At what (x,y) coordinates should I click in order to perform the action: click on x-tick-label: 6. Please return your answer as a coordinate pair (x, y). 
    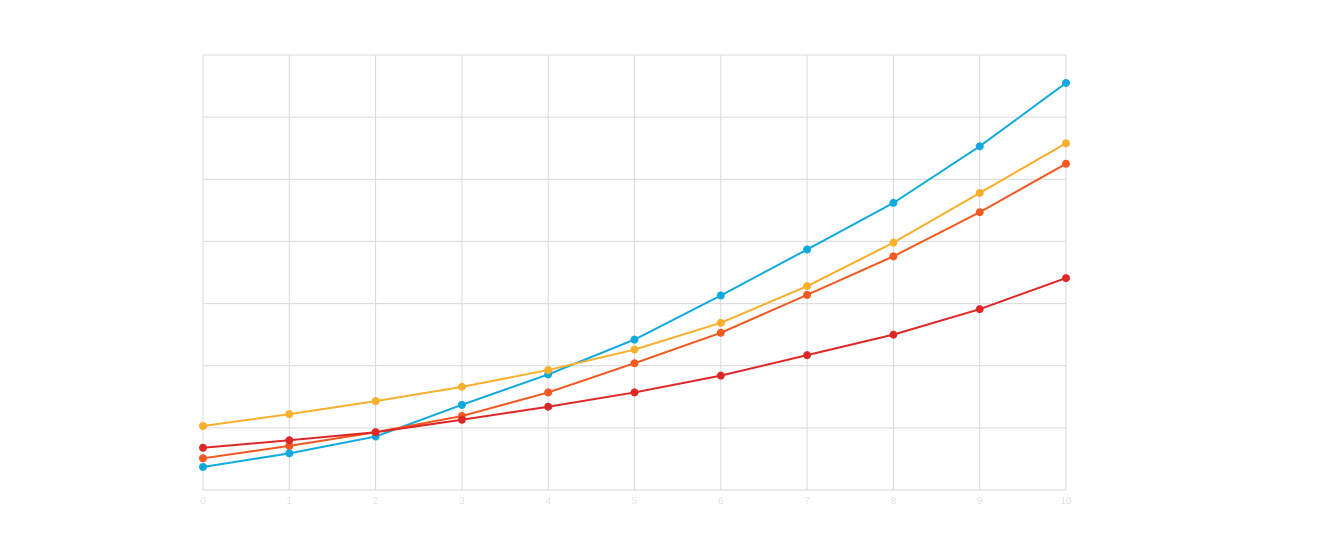
    Looking at the image, I should click on (721, 501).